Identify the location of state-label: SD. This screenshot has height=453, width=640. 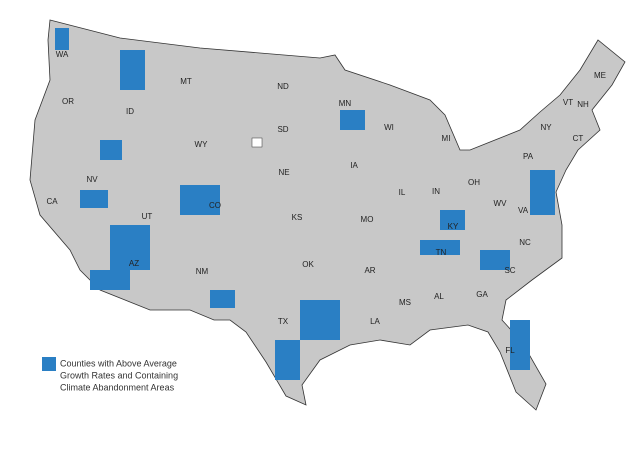
(282, 129).